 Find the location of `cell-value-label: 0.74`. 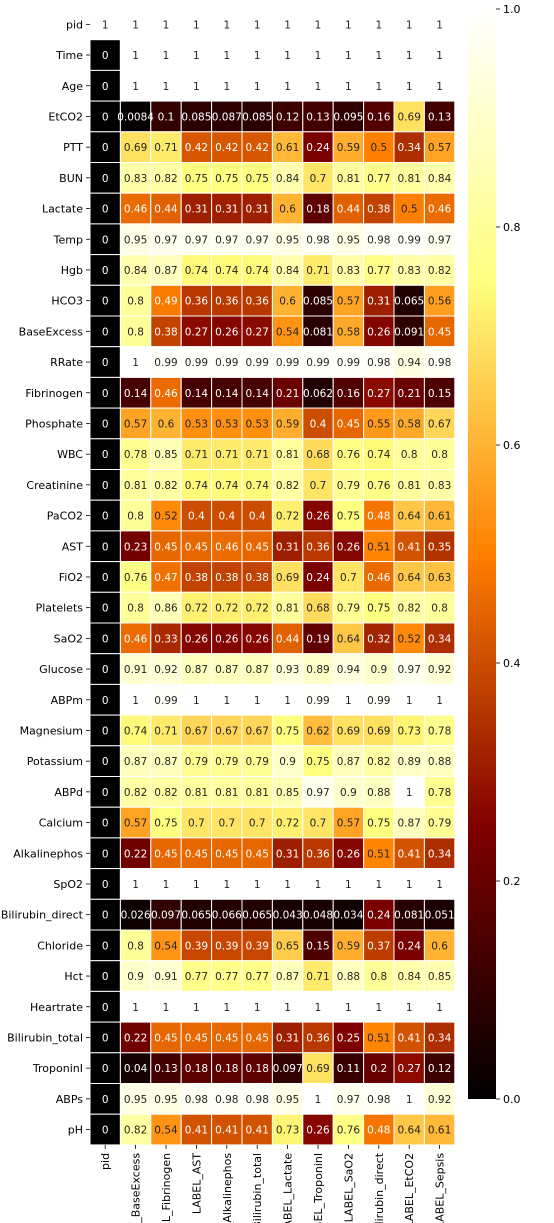

cell-value-label: 0.74 is located at coordinates (379, 455).